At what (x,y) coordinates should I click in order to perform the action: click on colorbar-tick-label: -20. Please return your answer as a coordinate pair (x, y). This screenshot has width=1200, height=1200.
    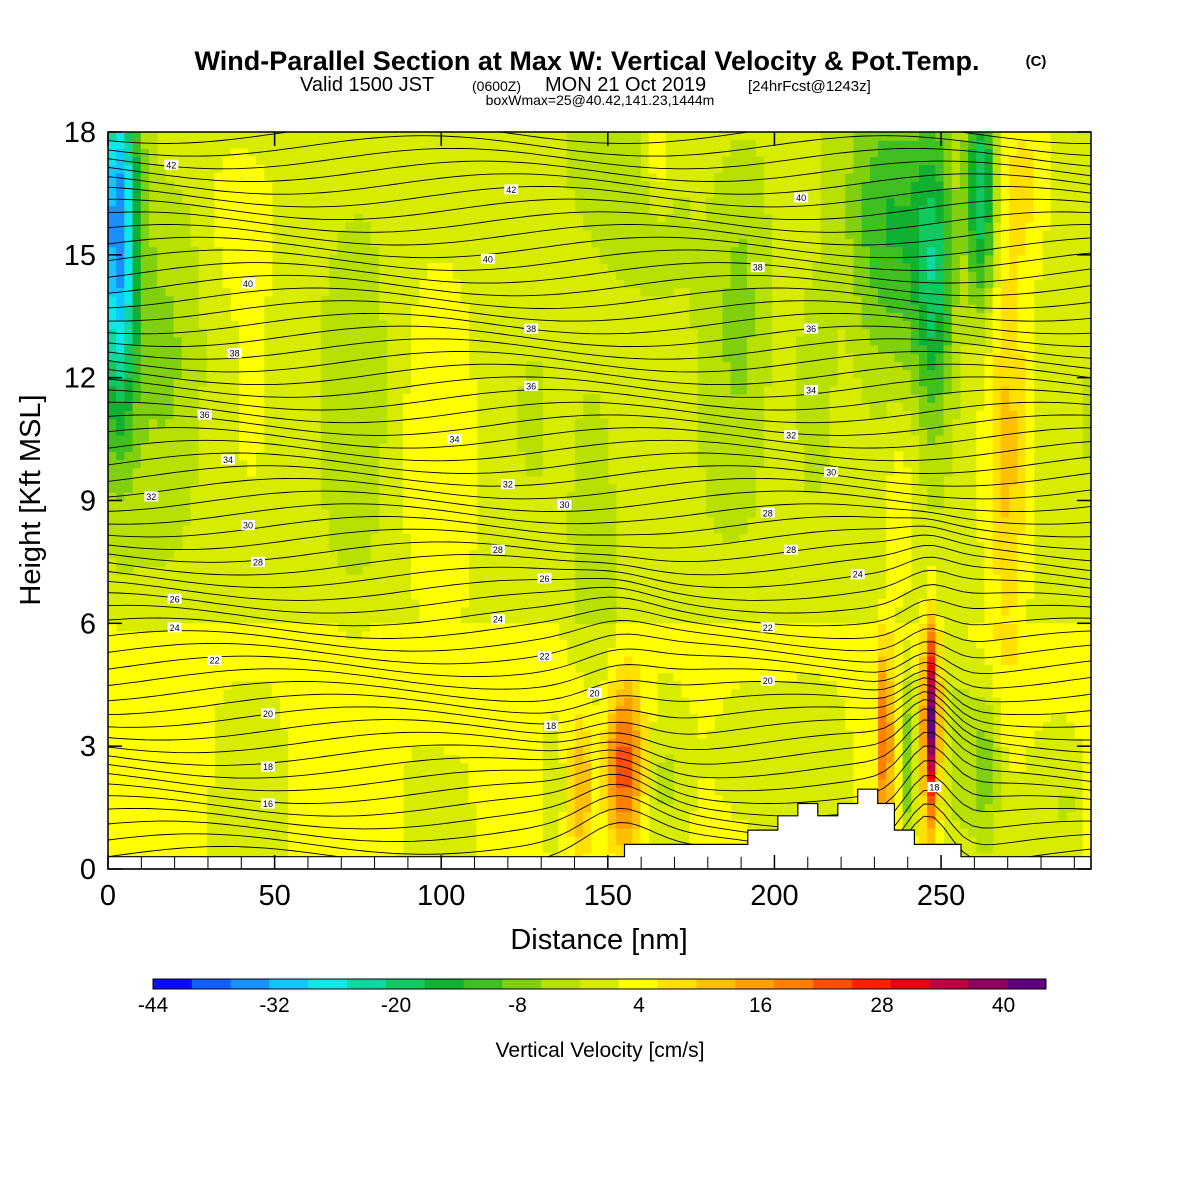
    Looking at the image, I should click on (396, 1005).